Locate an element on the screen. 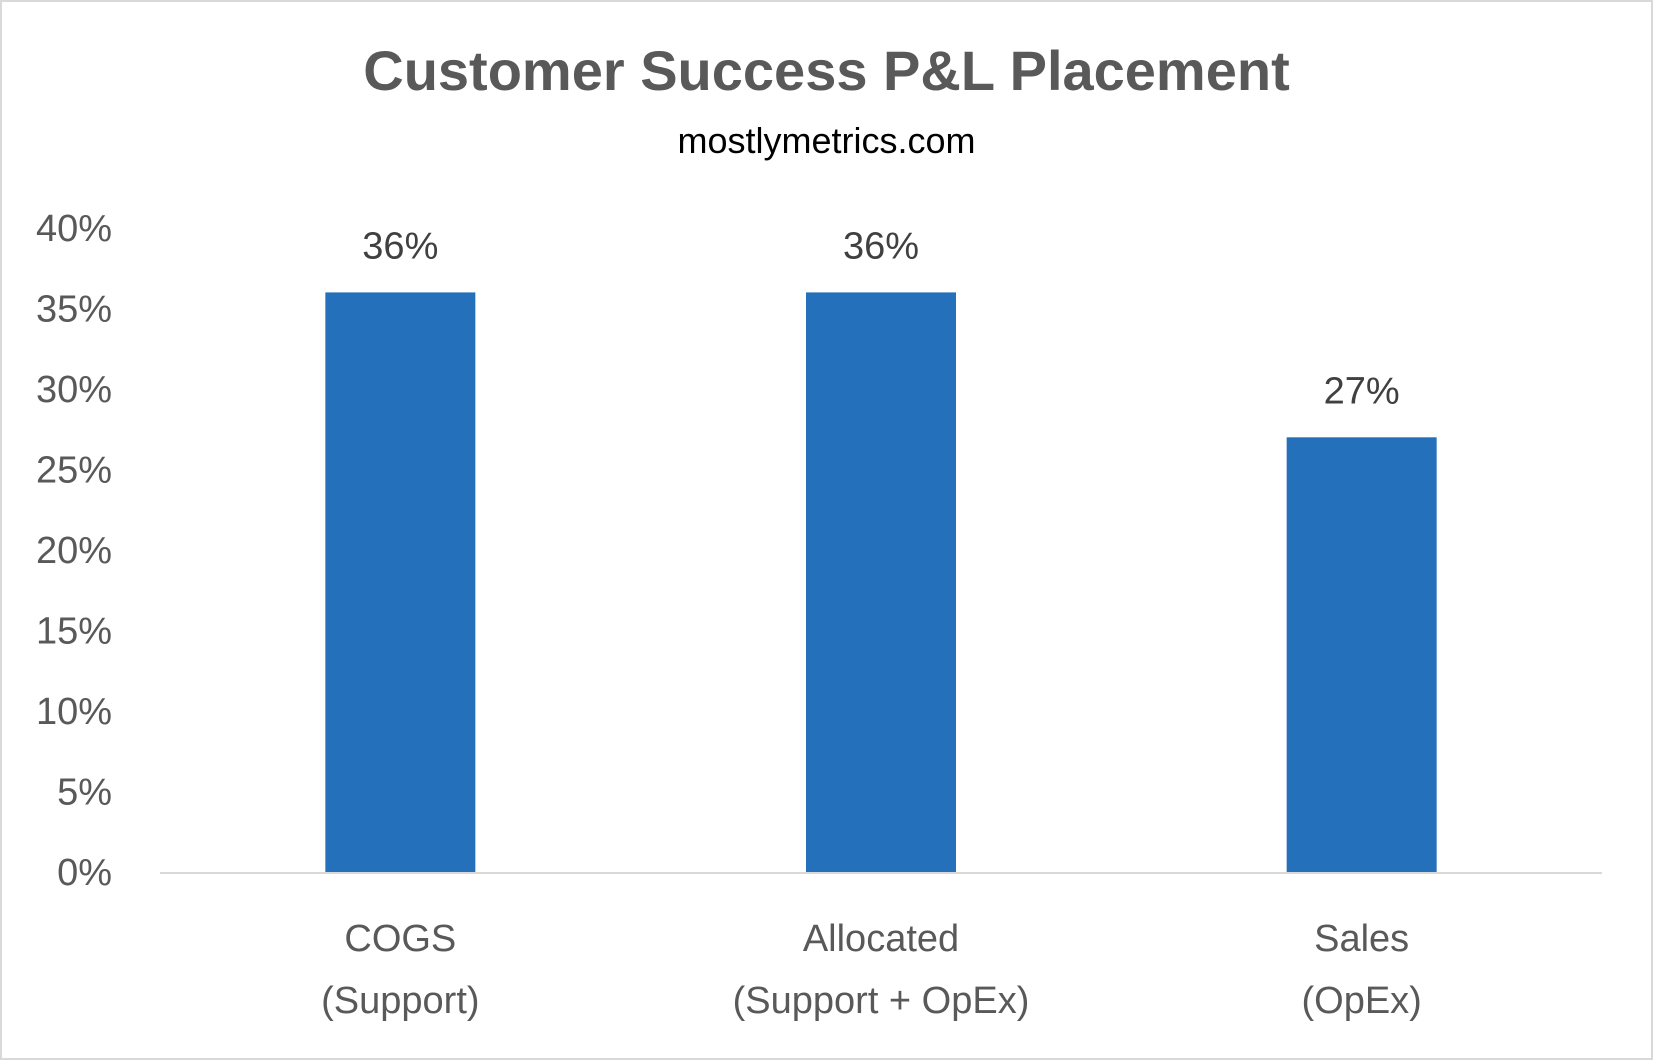  y-tick-label: 30% is located at coordinates (74, 390).